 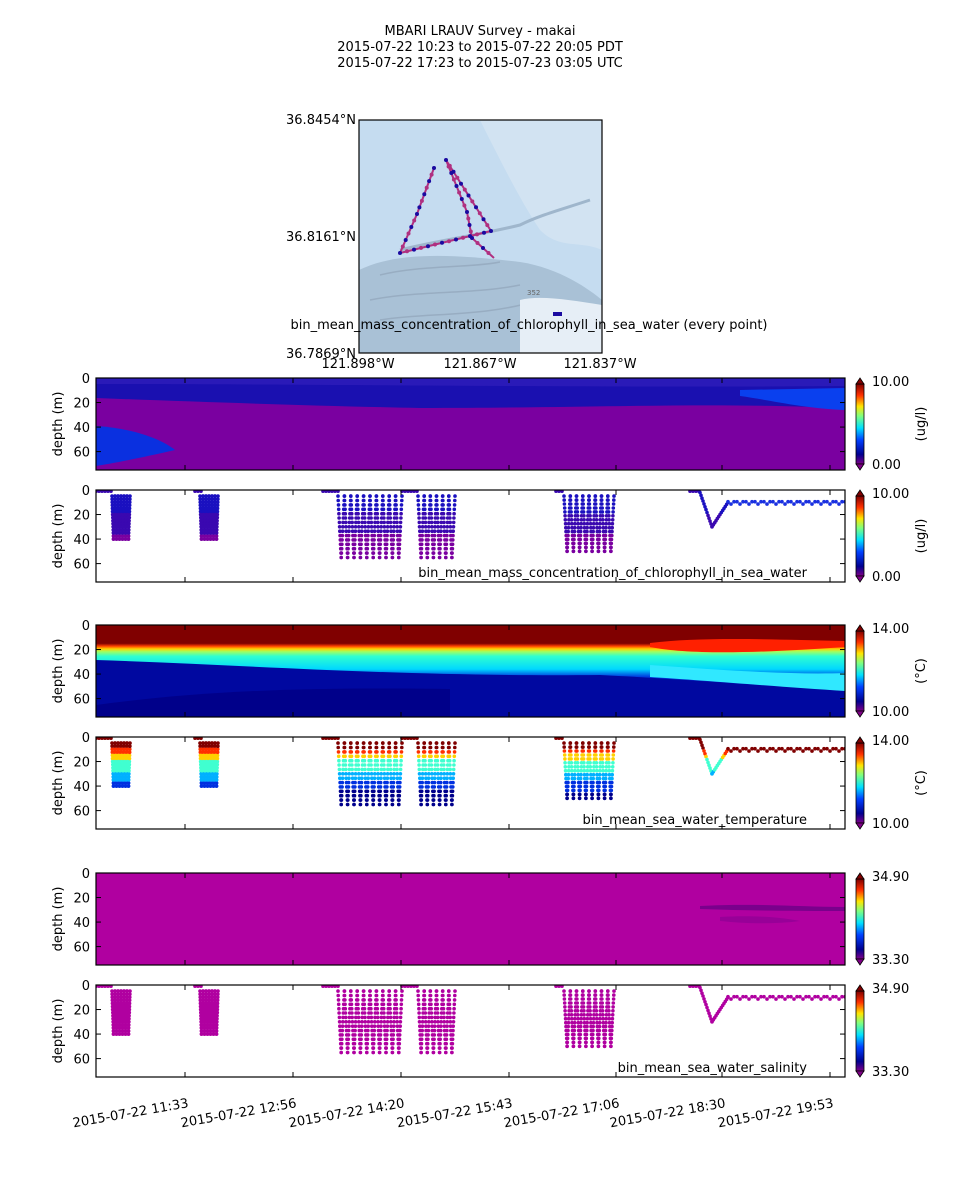 I want to click on panel-plot-area, so click(x=470, y=772).